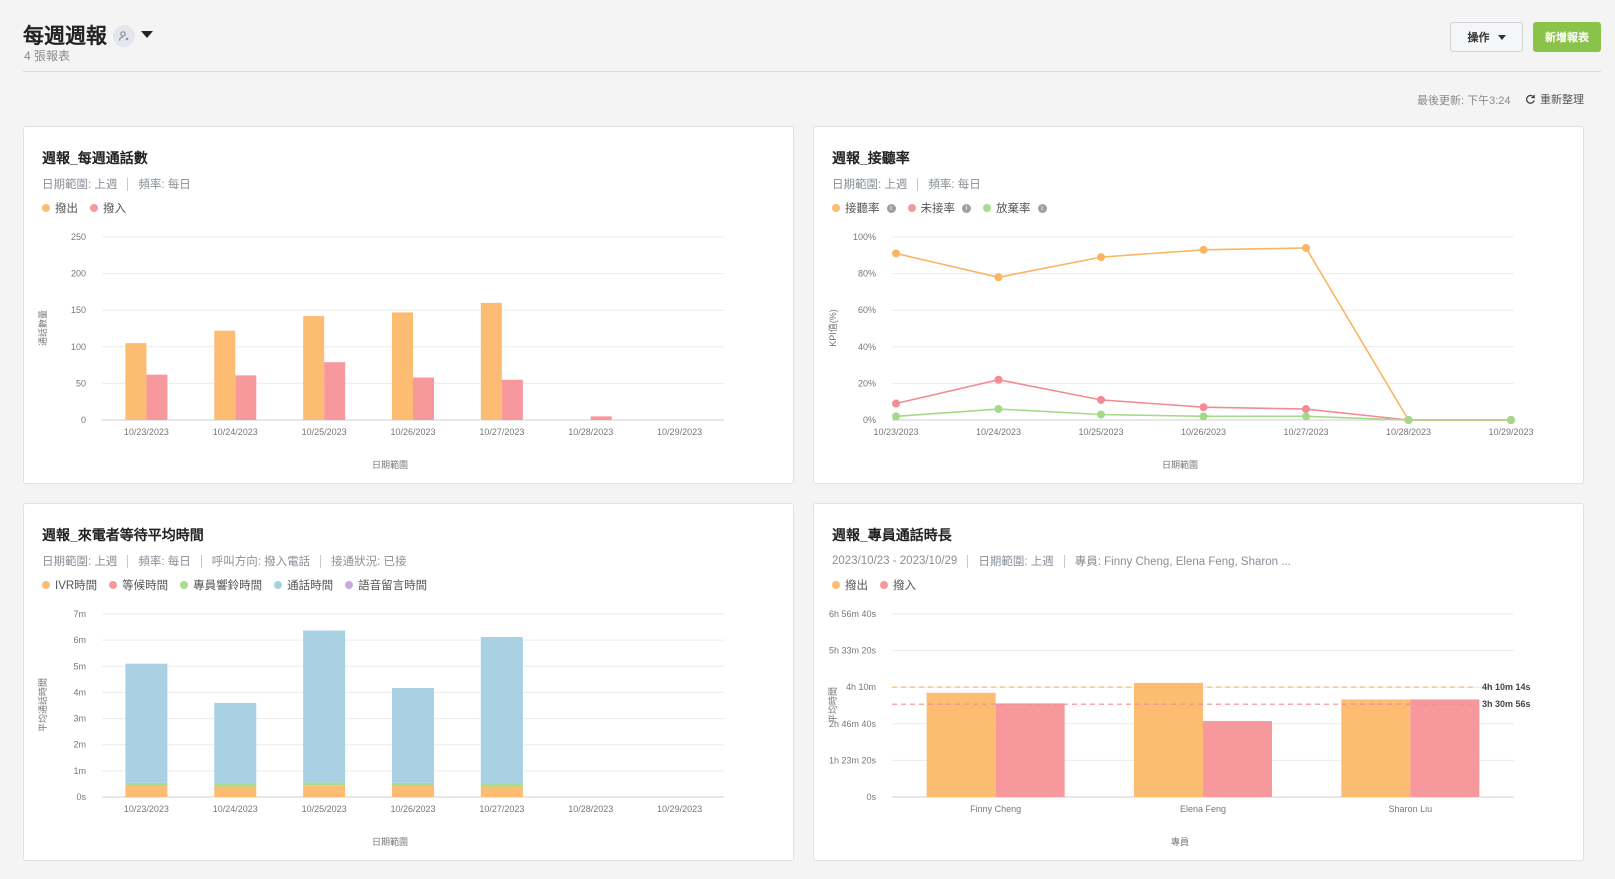 The image size is (1615, 879). What do you see at coordinates (228, 586) in the screenshot?
I see `legend-label: 專員響鈴時間` at bounding box center [228, 586].